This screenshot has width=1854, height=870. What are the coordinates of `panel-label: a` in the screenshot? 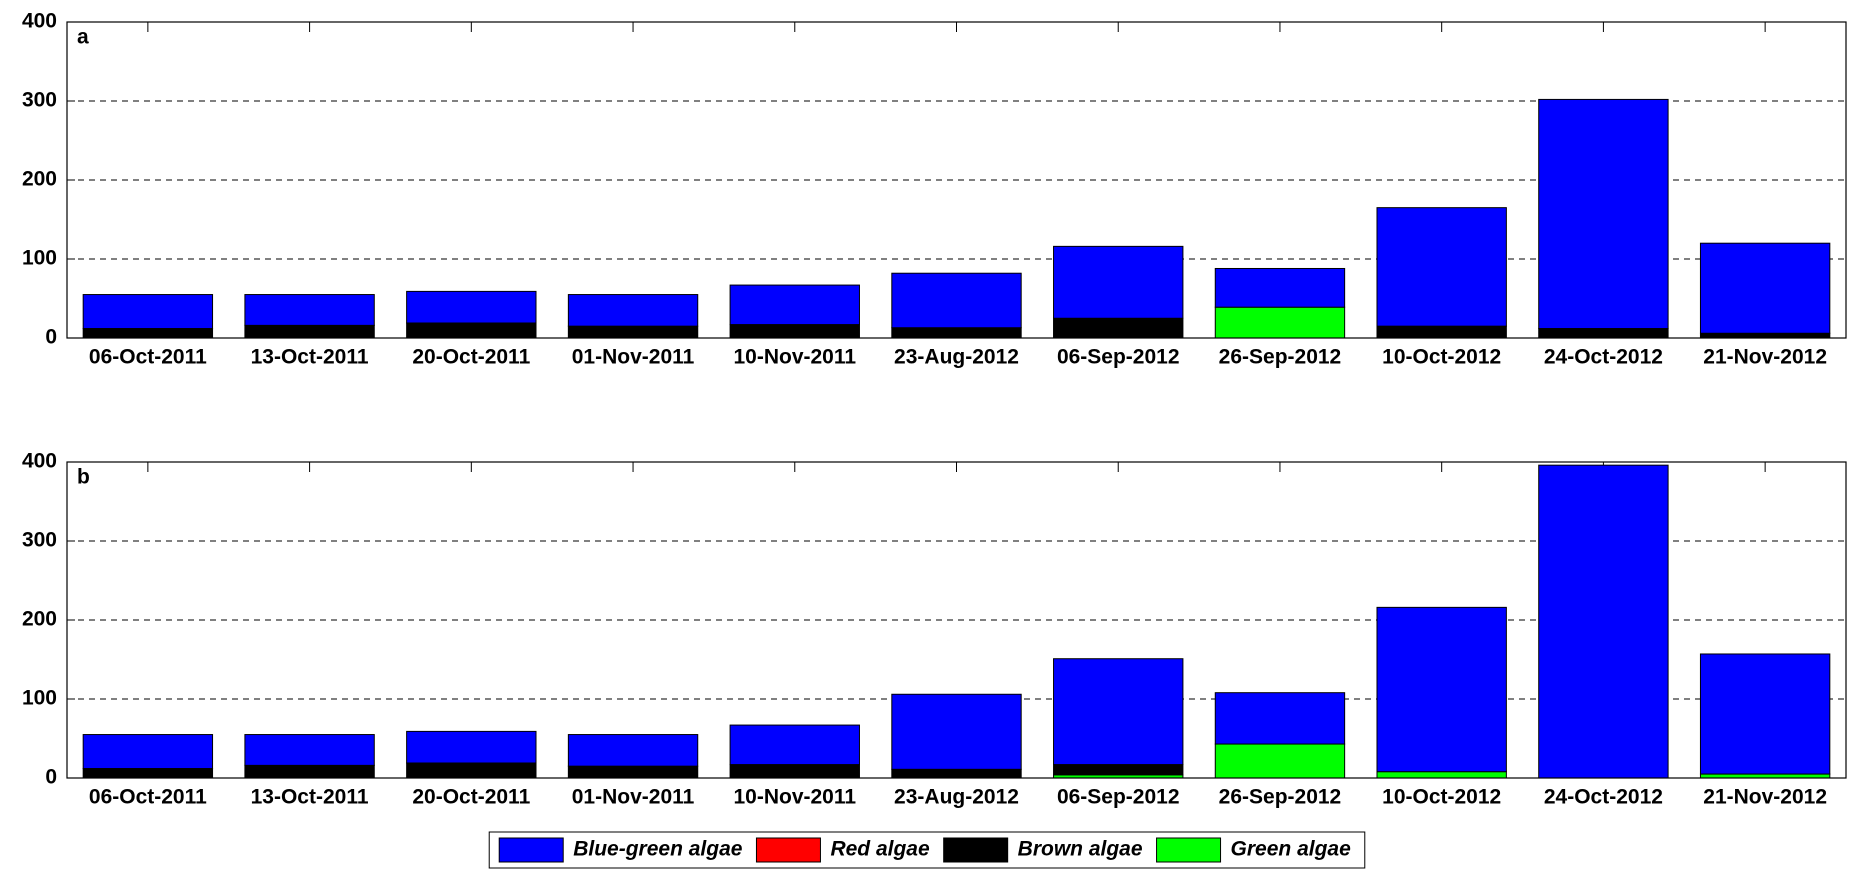 It's located at (83, 37).